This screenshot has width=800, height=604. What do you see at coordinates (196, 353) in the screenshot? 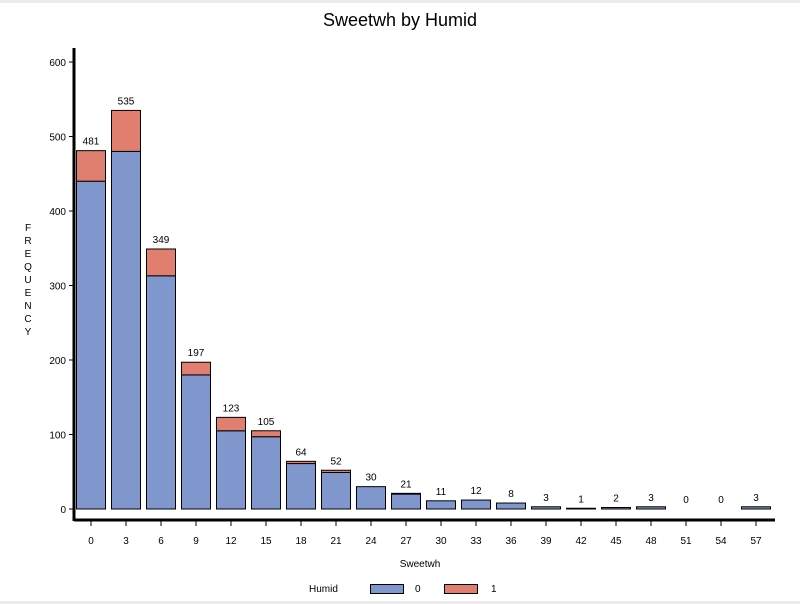
I see `bar-total-label: 197` at bounding box center [196, 353].